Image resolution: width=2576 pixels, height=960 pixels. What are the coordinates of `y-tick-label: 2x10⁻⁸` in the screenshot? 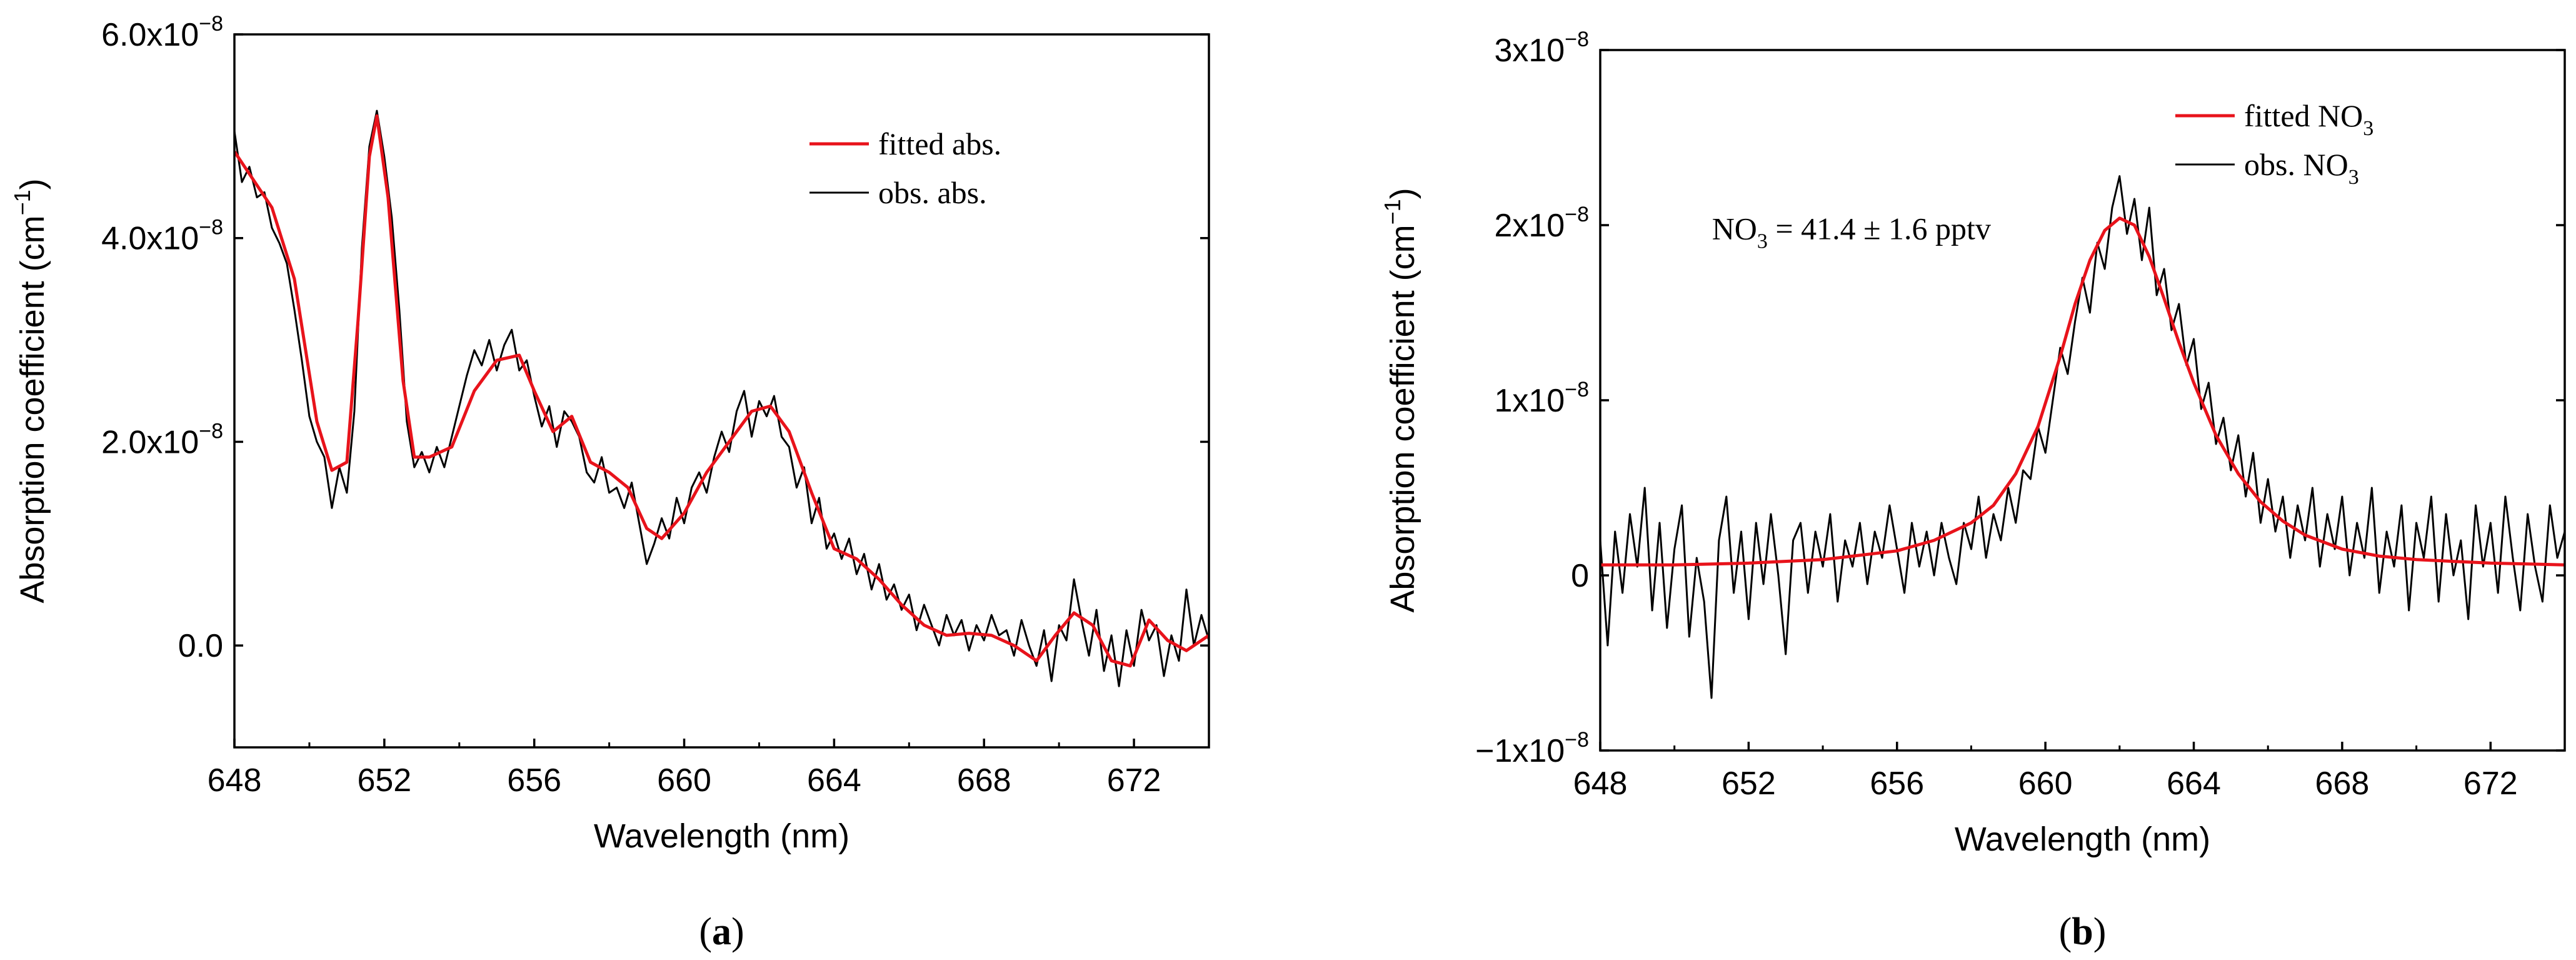 It's located at (1541, 223).